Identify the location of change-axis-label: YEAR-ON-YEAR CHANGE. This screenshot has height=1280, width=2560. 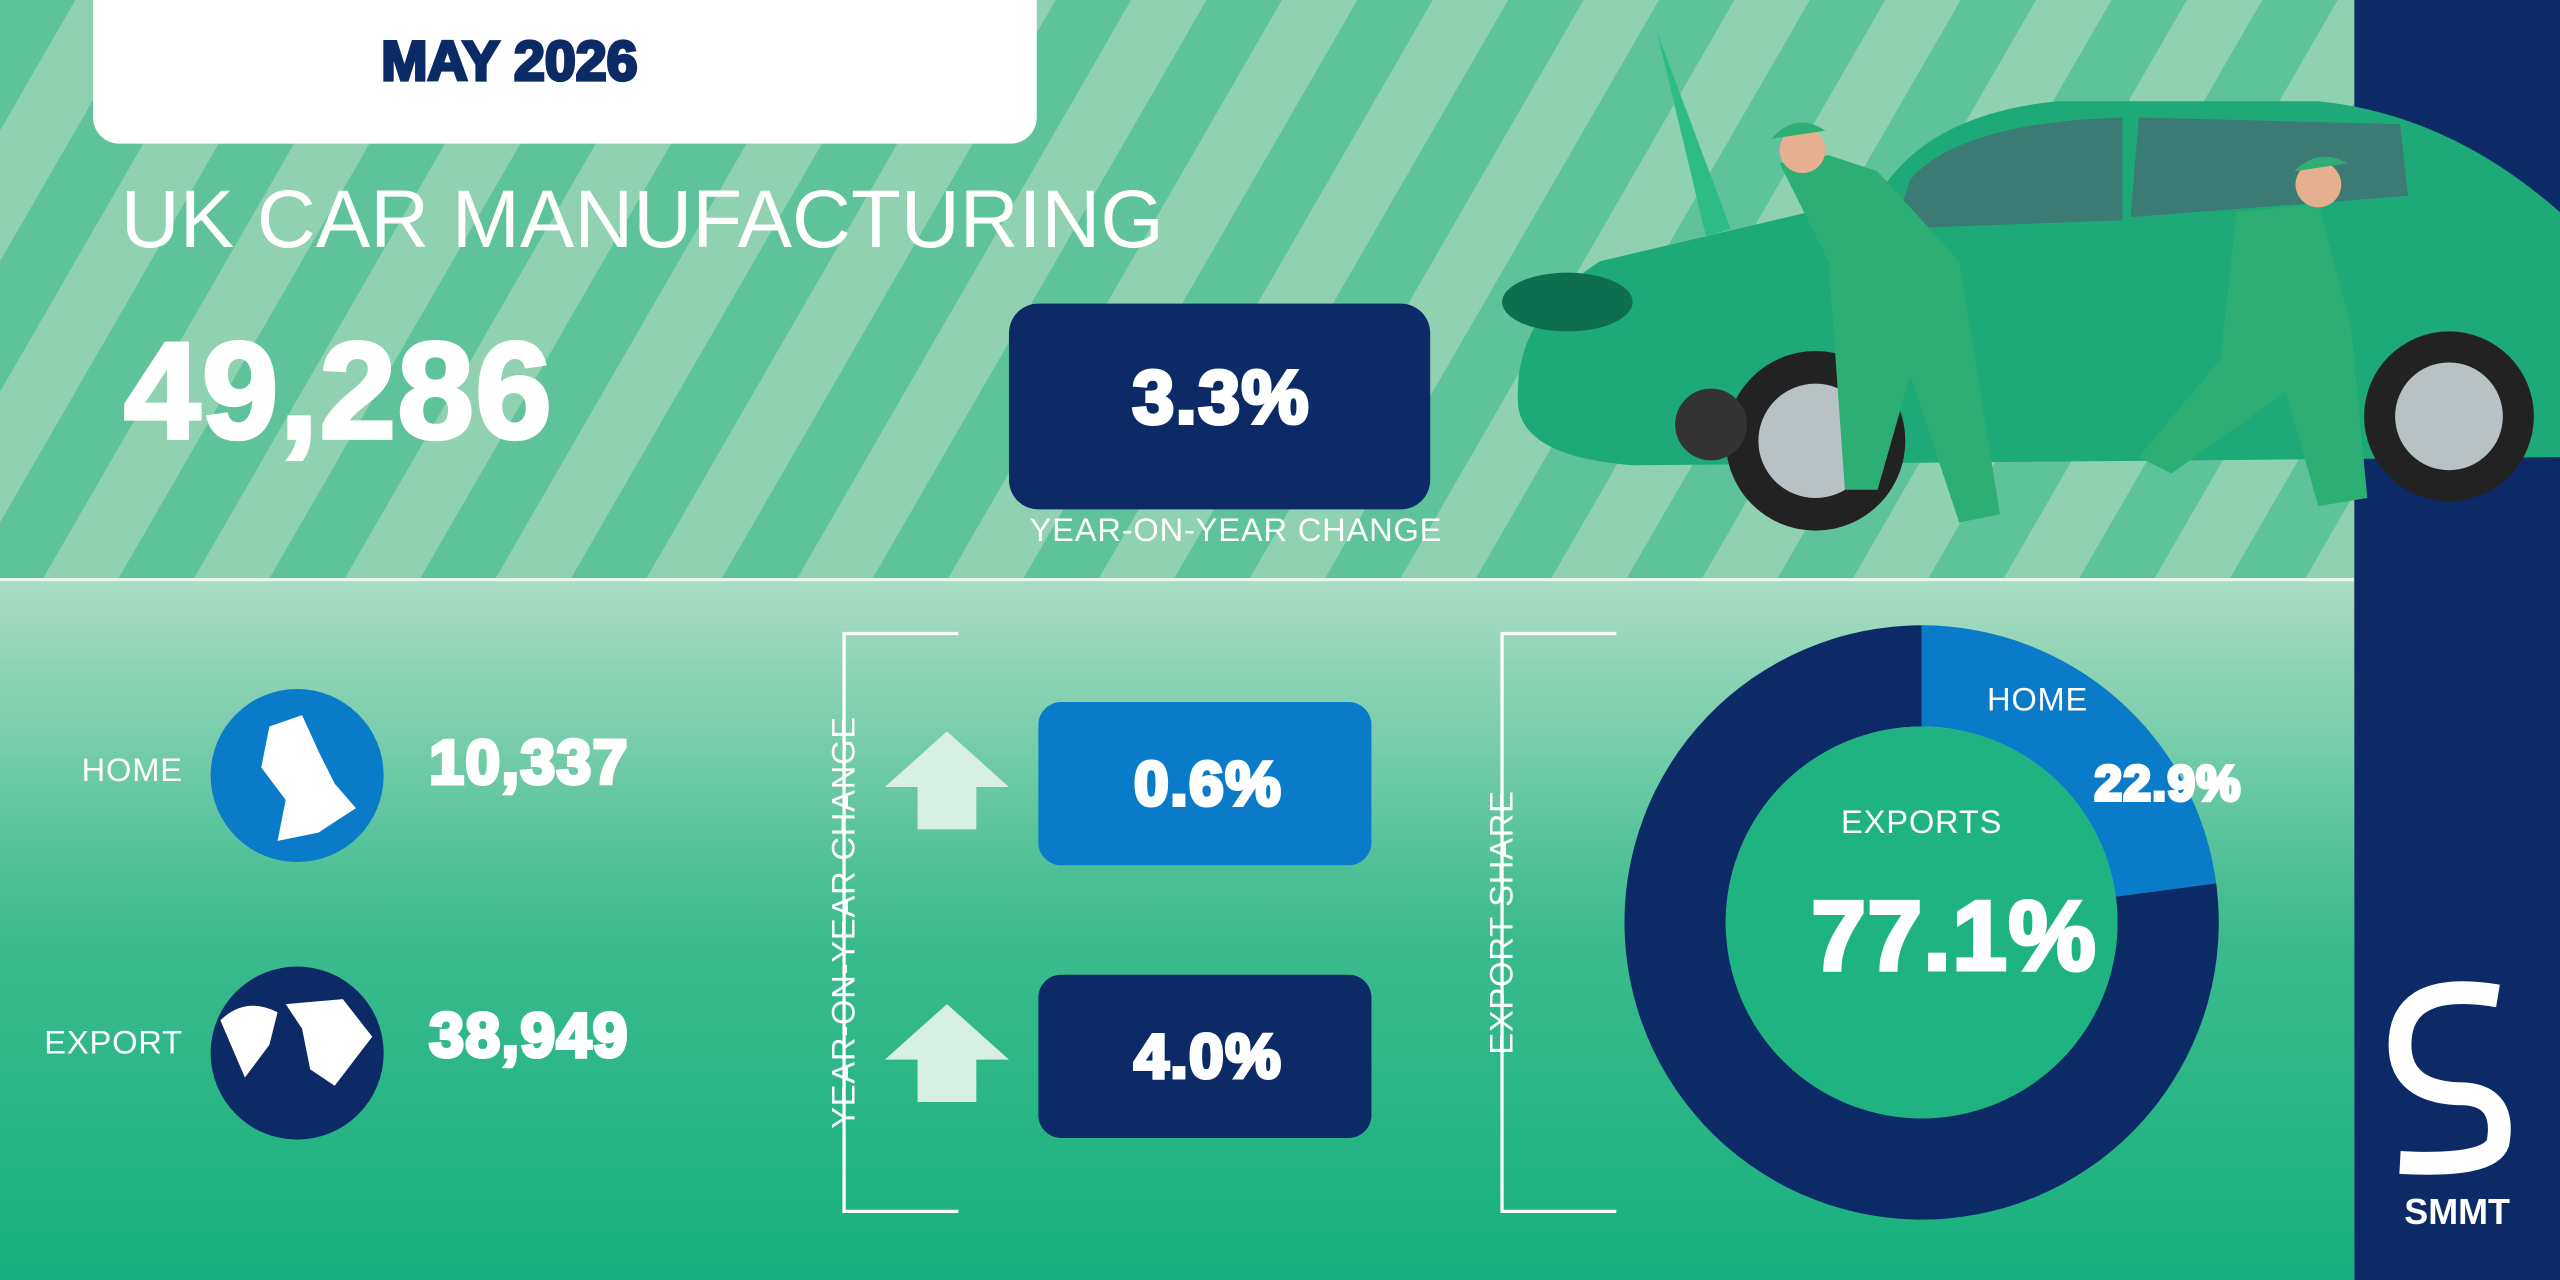
(842, 922).